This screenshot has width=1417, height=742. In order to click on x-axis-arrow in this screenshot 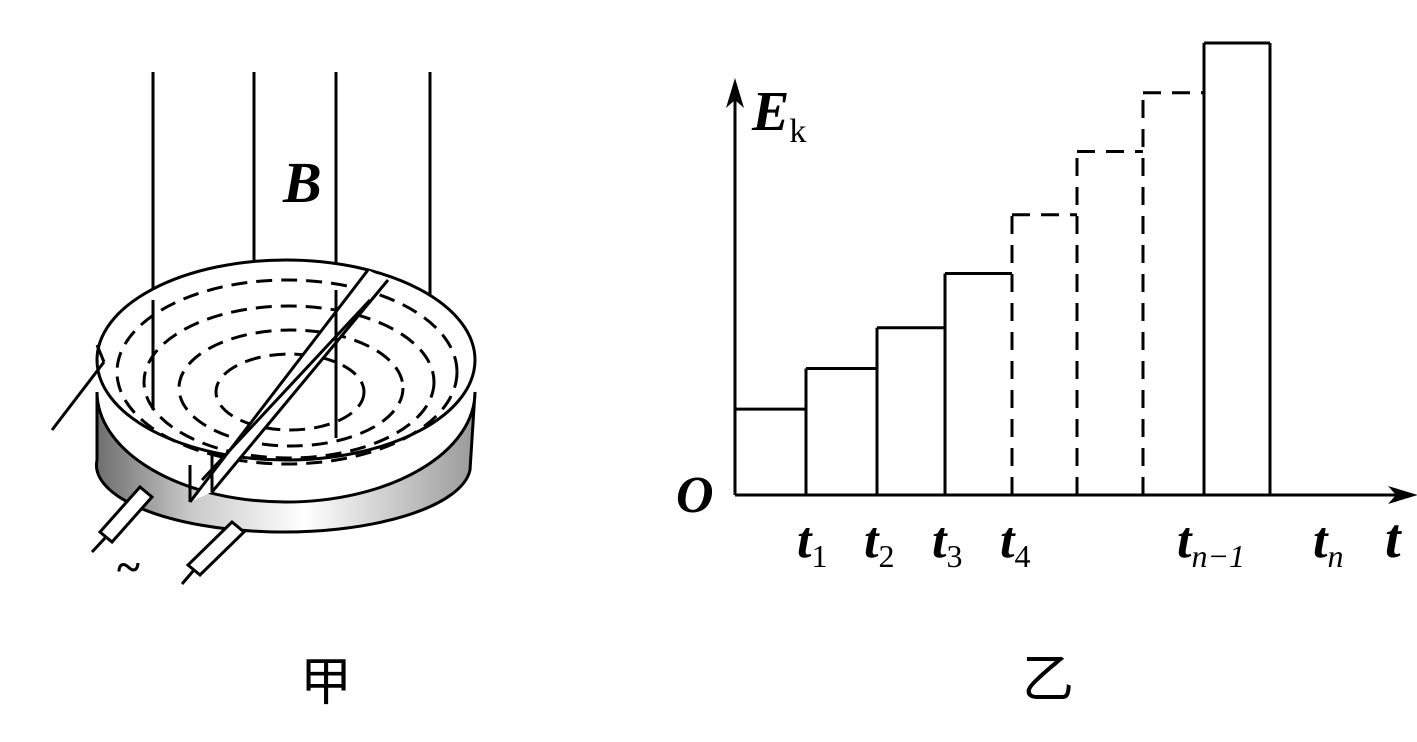, I will do `click(1402, 495)`.